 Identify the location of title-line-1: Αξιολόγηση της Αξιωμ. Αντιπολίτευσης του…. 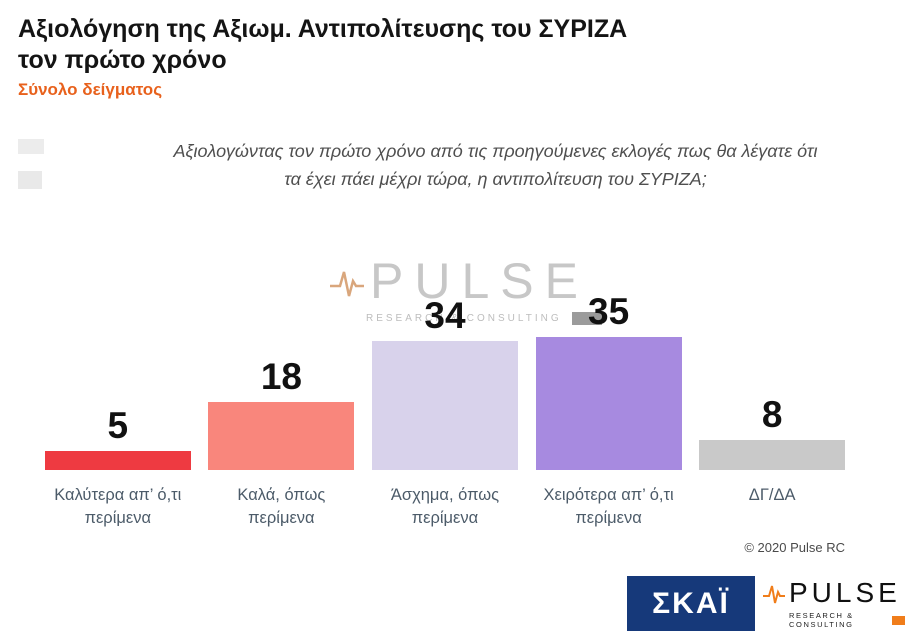
(323, 29).